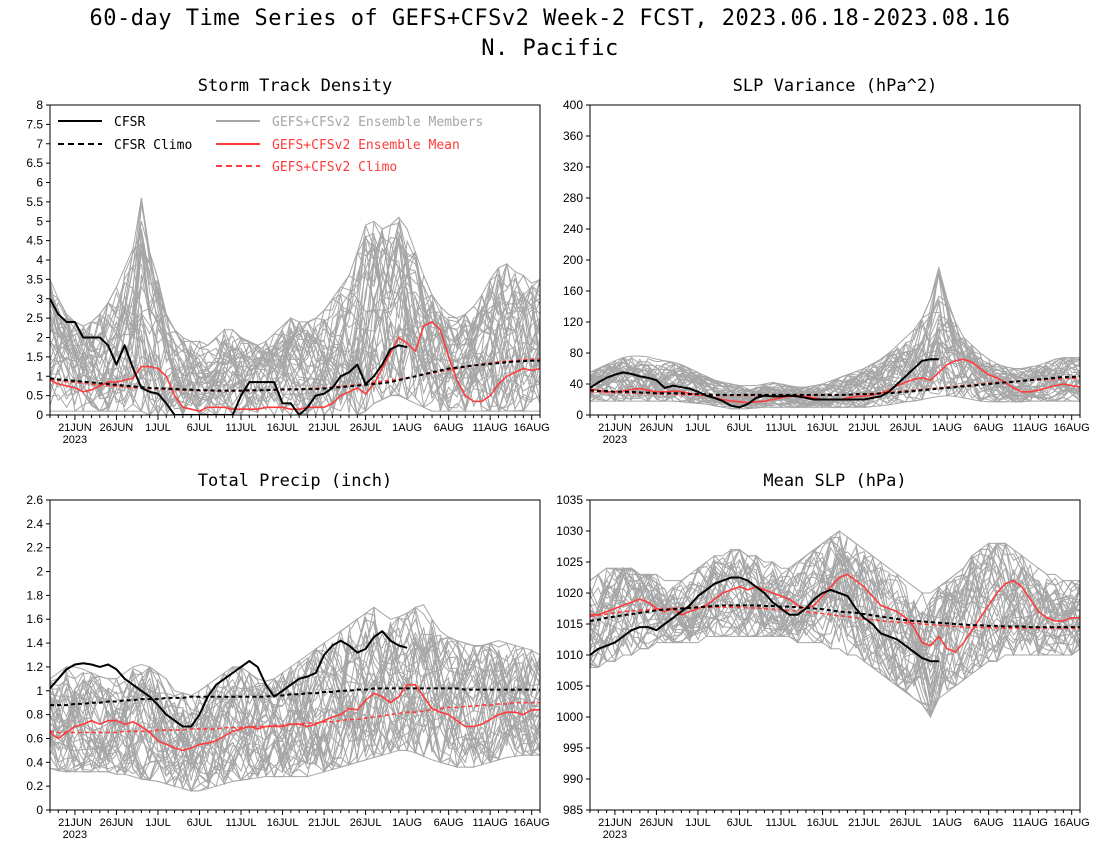 The image size is (1100, 850). I want to click on x-year-label: 2023, so click(615, 440).